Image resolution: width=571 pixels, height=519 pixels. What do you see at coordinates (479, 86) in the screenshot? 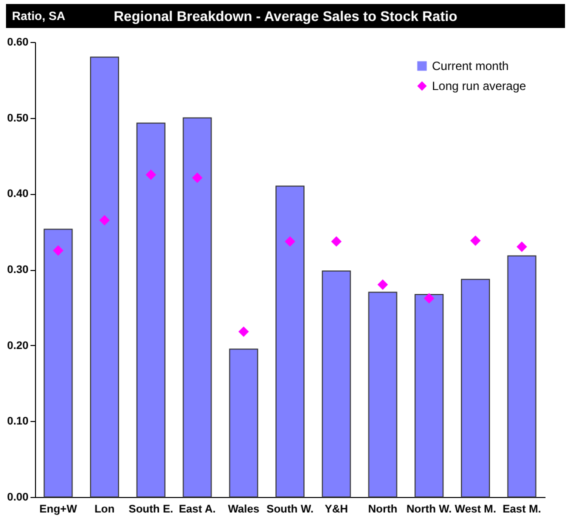
I see `legend-label: Long run average` at bounding box center [479, 86].